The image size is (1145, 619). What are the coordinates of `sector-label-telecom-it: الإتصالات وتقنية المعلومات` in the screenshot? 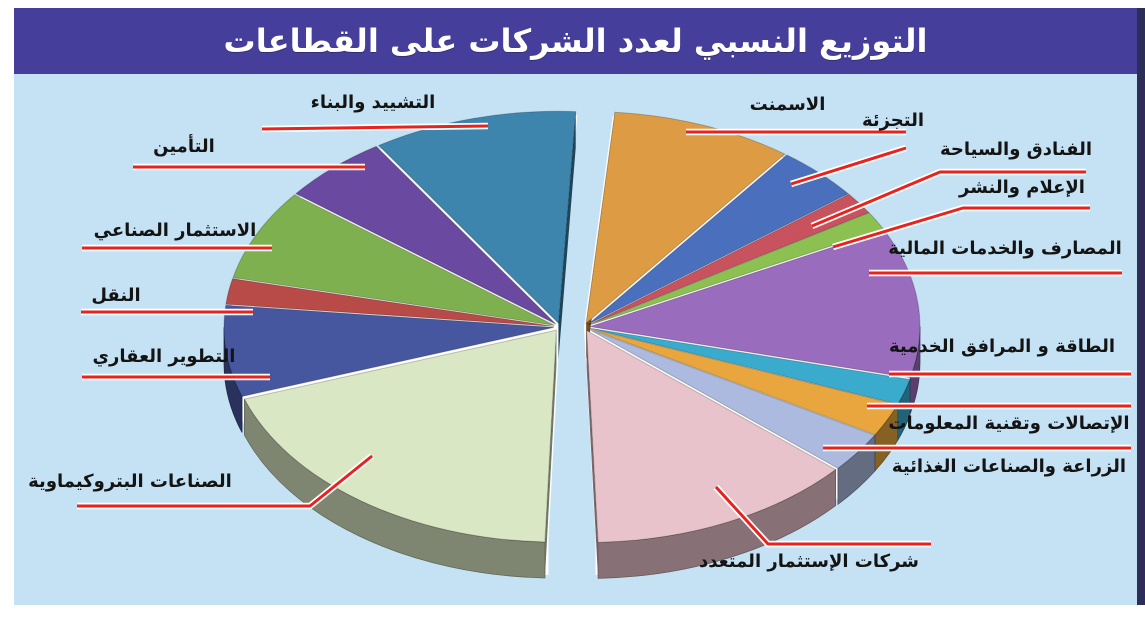 It's located at (1009, 423).